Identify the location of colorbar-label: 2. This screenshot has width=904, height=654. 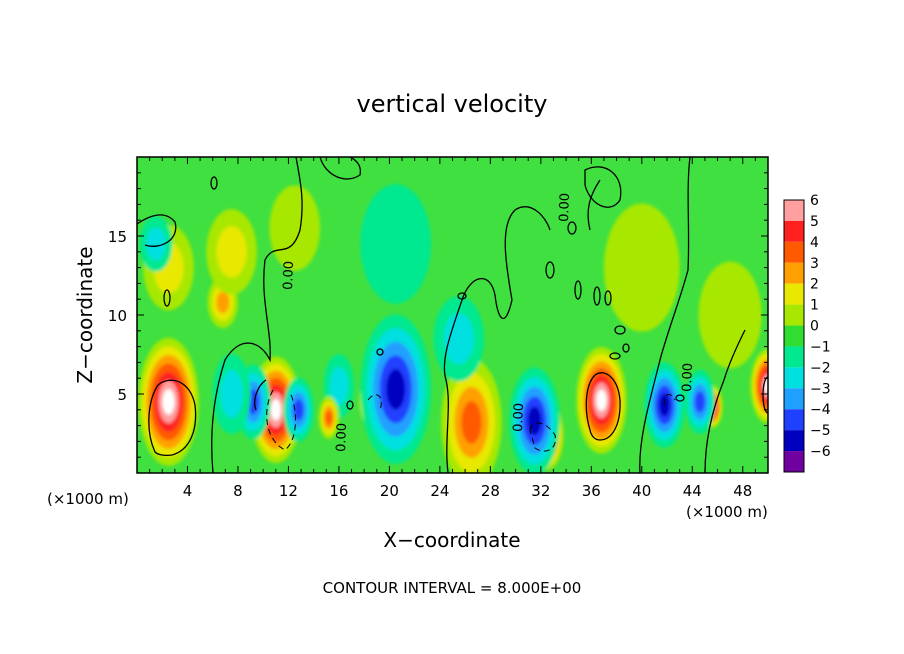
(814, 285).